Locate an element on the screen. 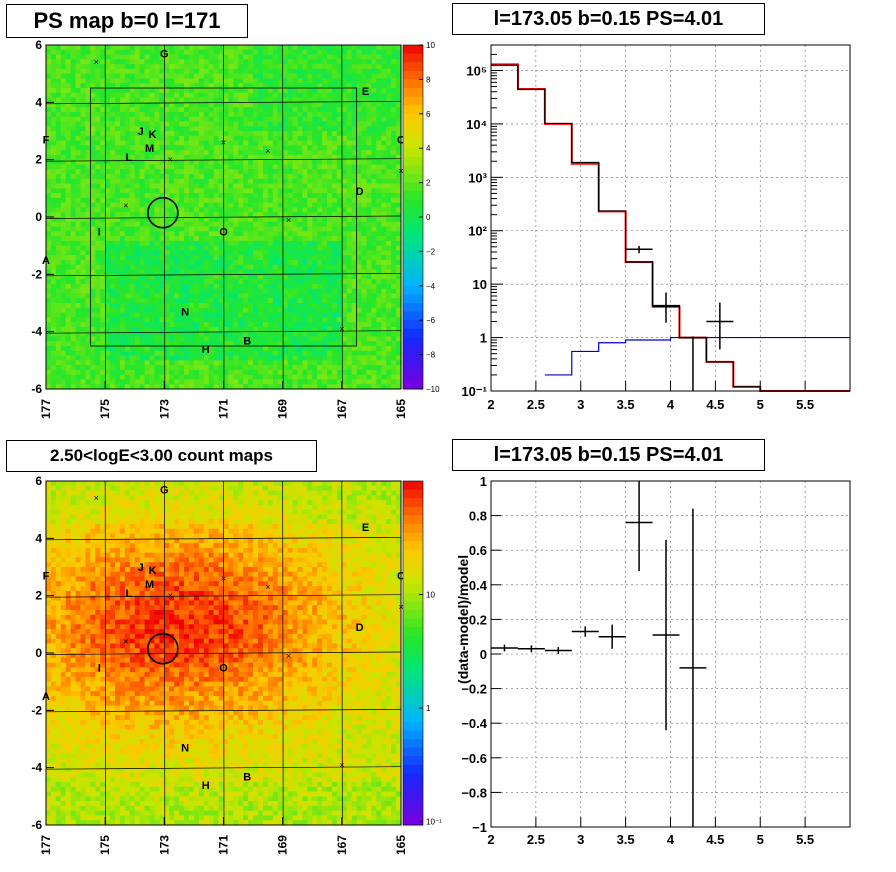 This screenshot has height=872, width=896. count_map-xtick-label: 177 is located at coordinates (46, 845).